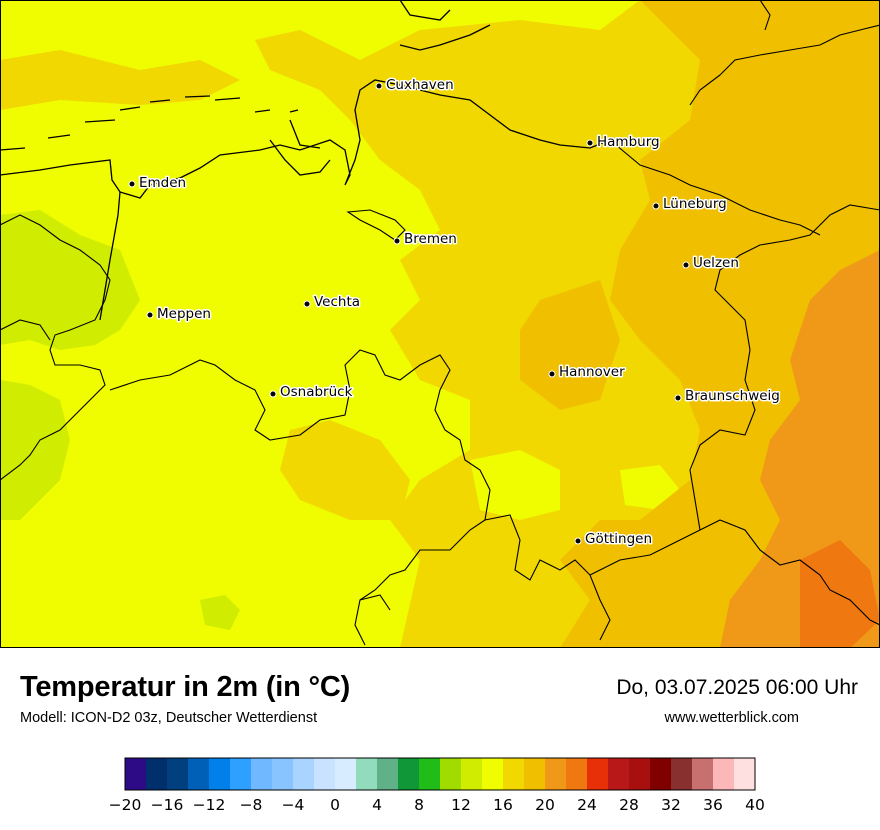  What do you see at coordinates (251, 805) in the screenshot?
I see `legend-tick-label: −8` at bounding box center [251, 805].